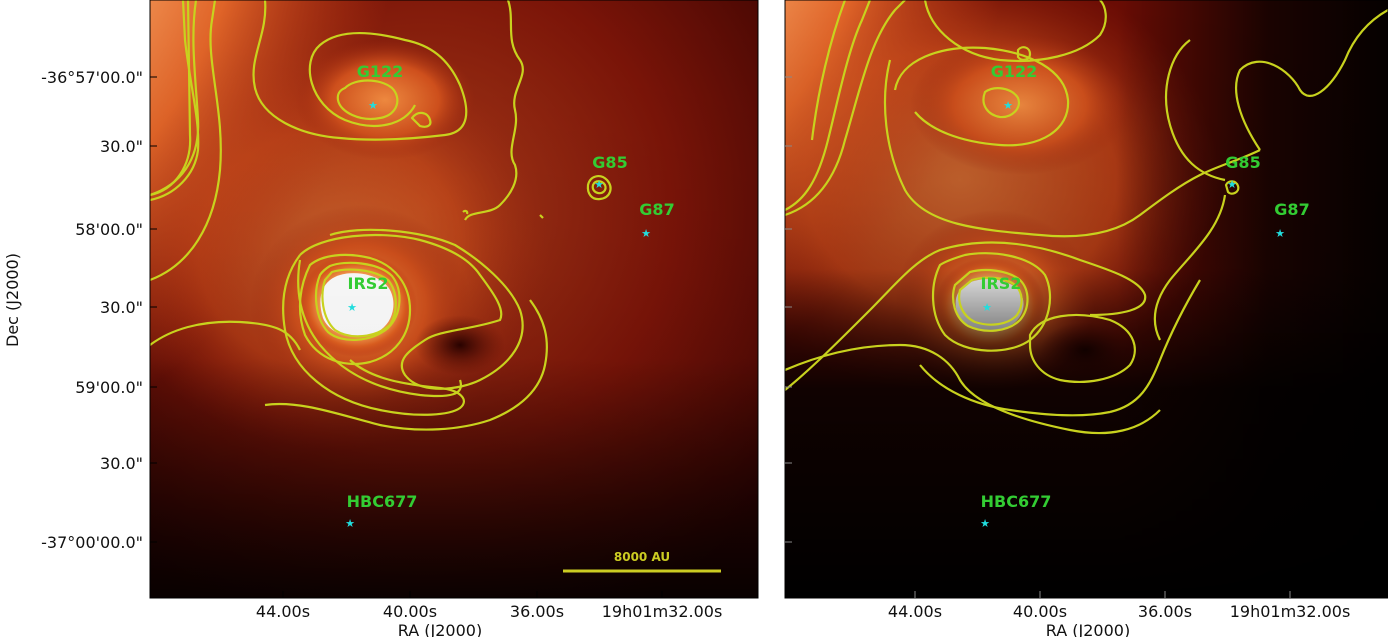 This screenshot has width=1388, height=637. What do you see at coordinates (440, 629) in the screenshot?
I see `x-axis-title: RA (J2000)` at bounding box center [440, 629].